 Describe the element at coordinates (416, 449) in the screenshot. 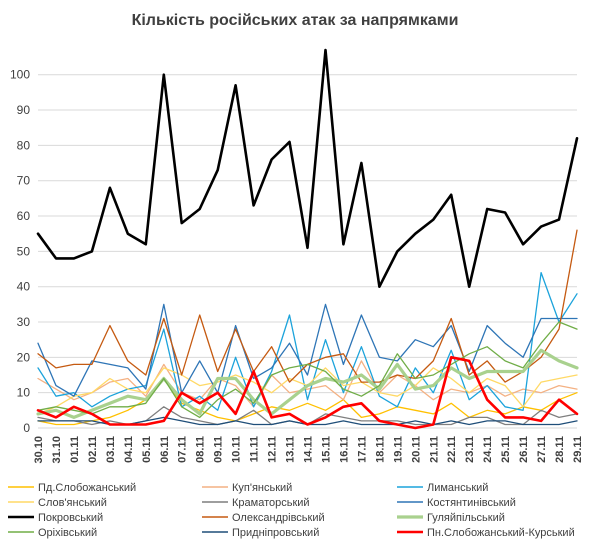

I see `x-tick-label: 20.11` at that location.